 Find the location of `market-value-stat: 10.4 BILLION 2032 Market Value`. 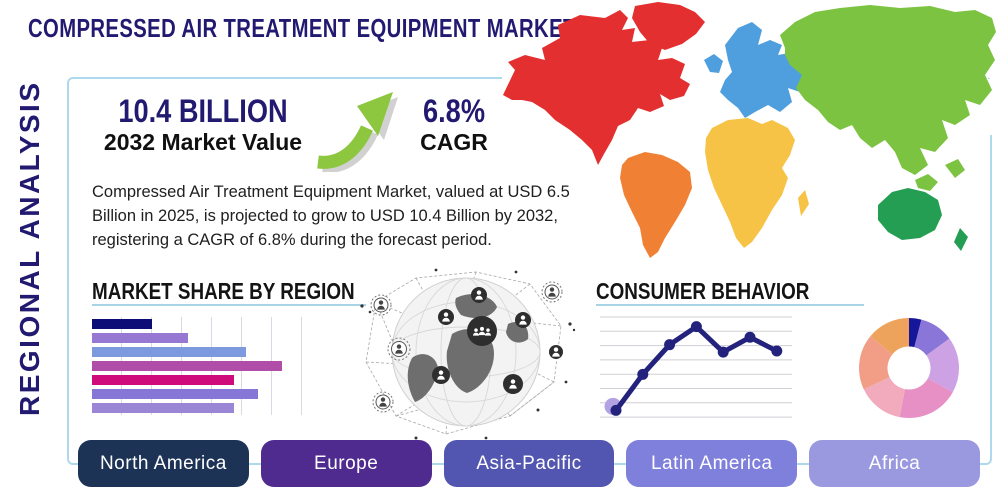

market-value-stat: 10.4 BILLION 2032 Market Value is located at coordinates (203, 124).